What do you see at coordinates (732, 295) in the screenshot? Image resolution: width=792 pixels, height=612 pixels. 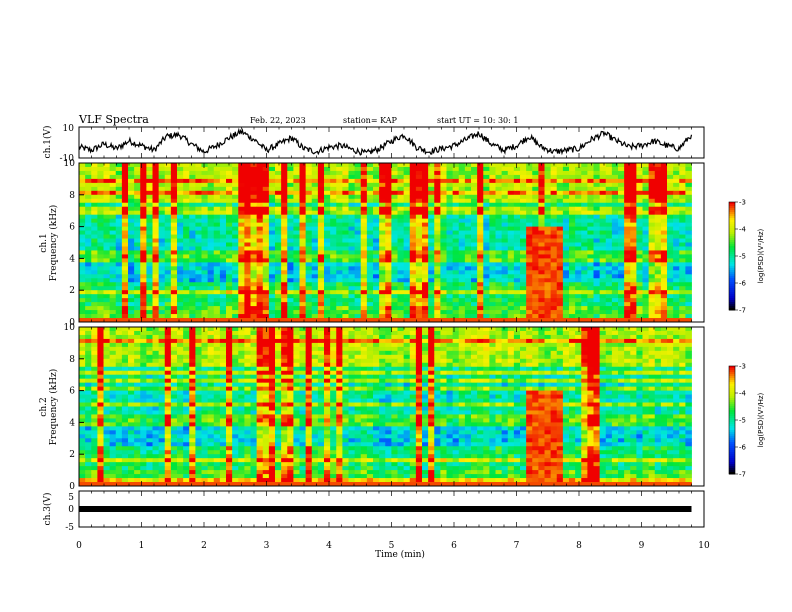 I see `colorbar-swatch` at bounding box center [732, 295].